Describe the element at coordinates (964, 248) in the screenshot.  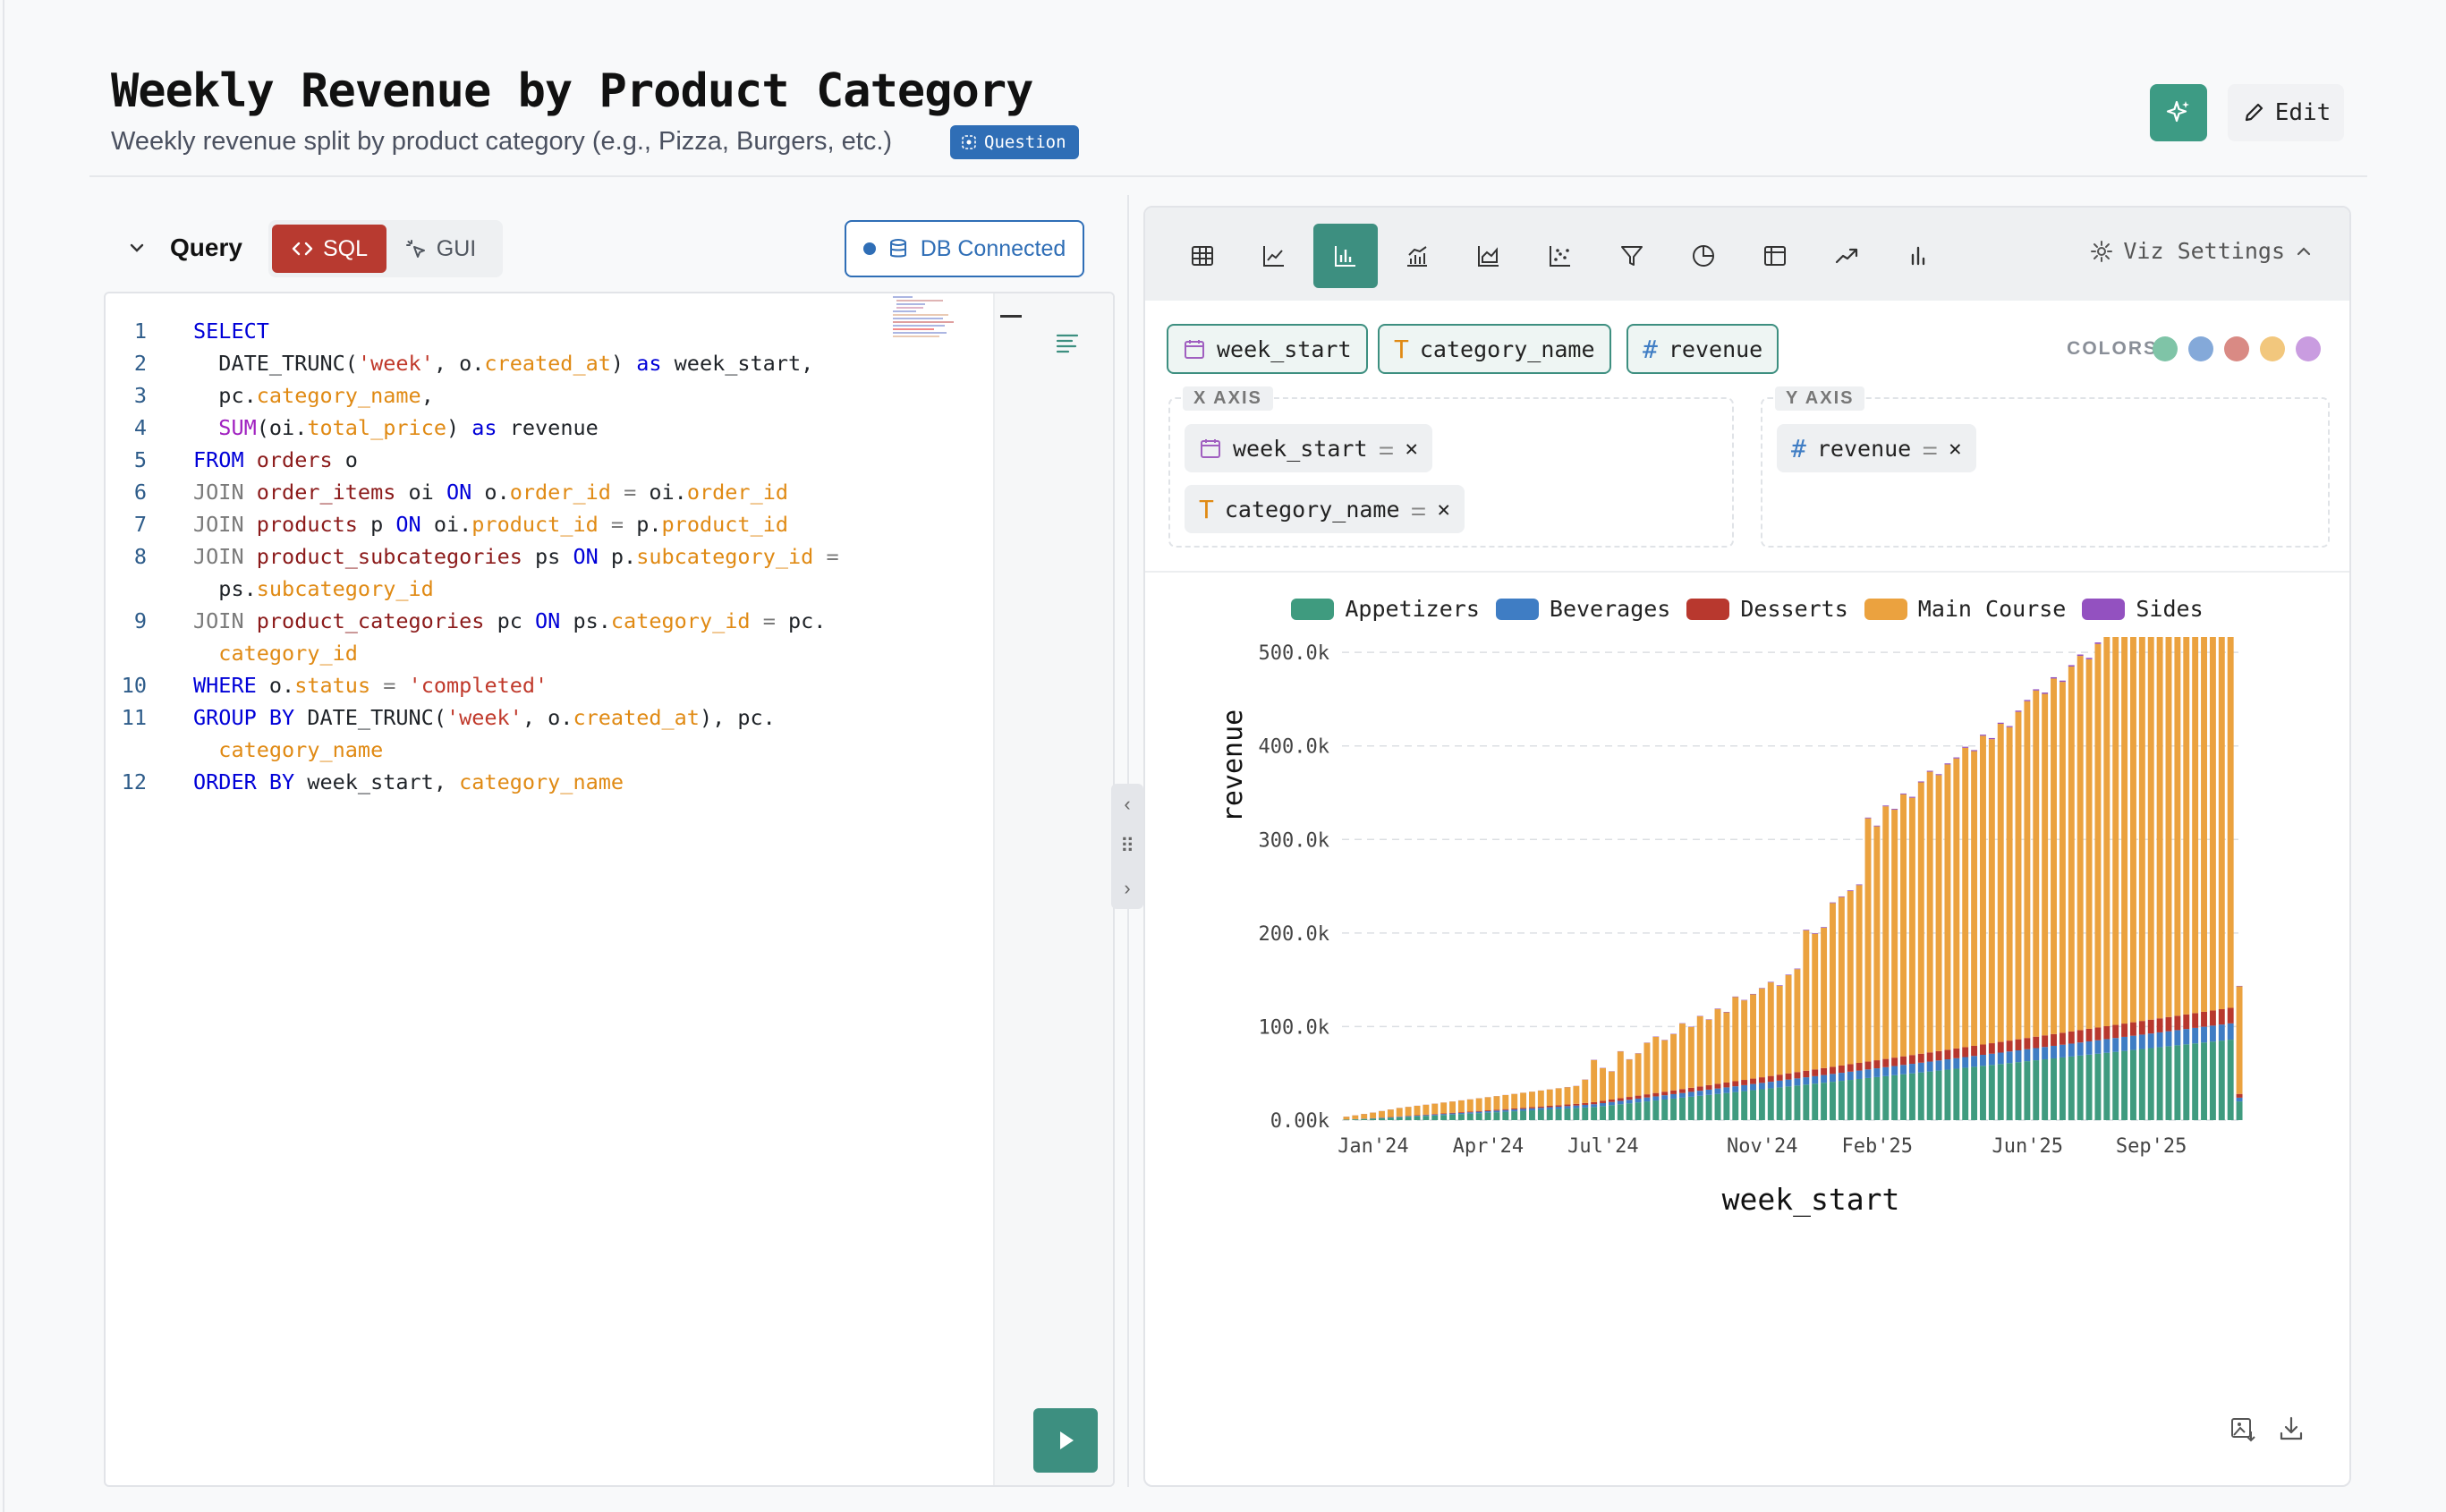
I see `db-connection-button: DB Connected` at that location.